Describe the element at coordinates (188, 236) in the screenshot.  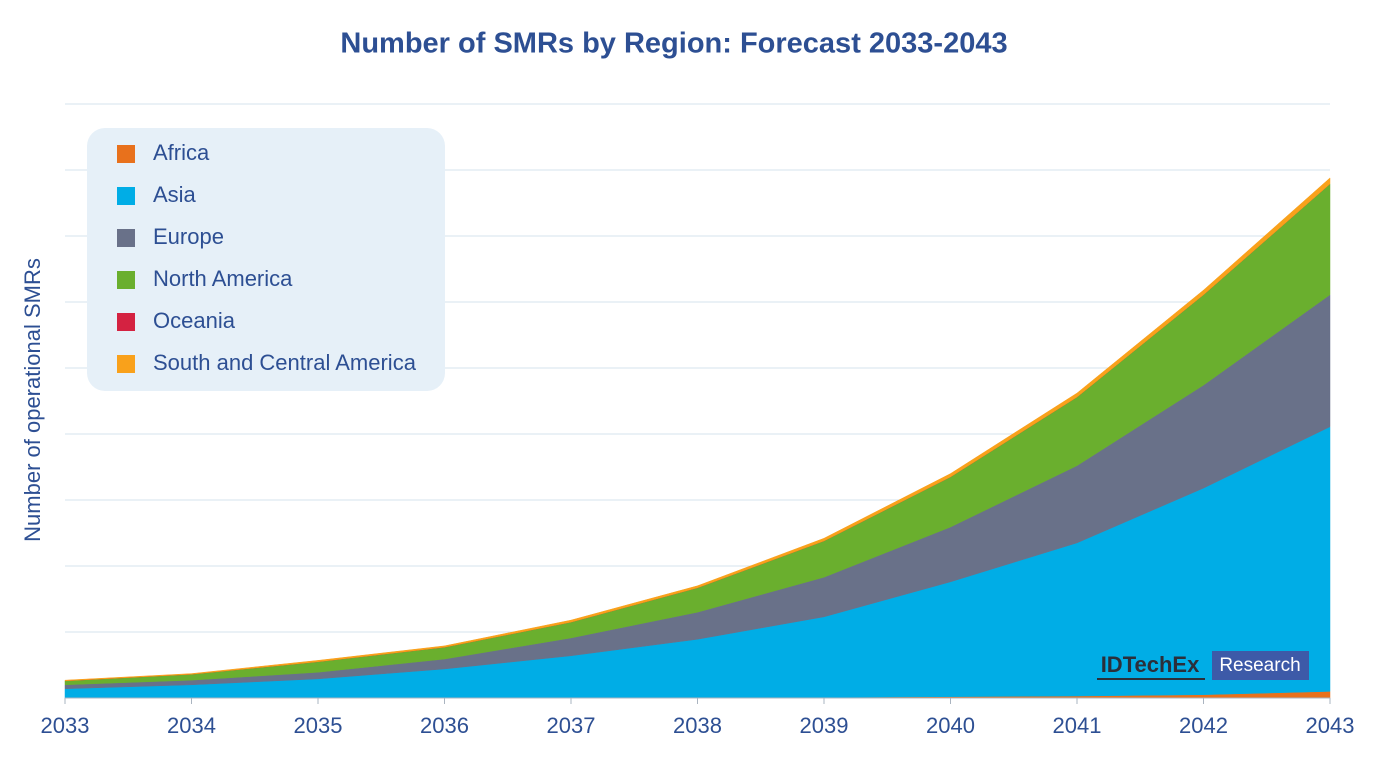
I see `legend-label: Europe` at that location.